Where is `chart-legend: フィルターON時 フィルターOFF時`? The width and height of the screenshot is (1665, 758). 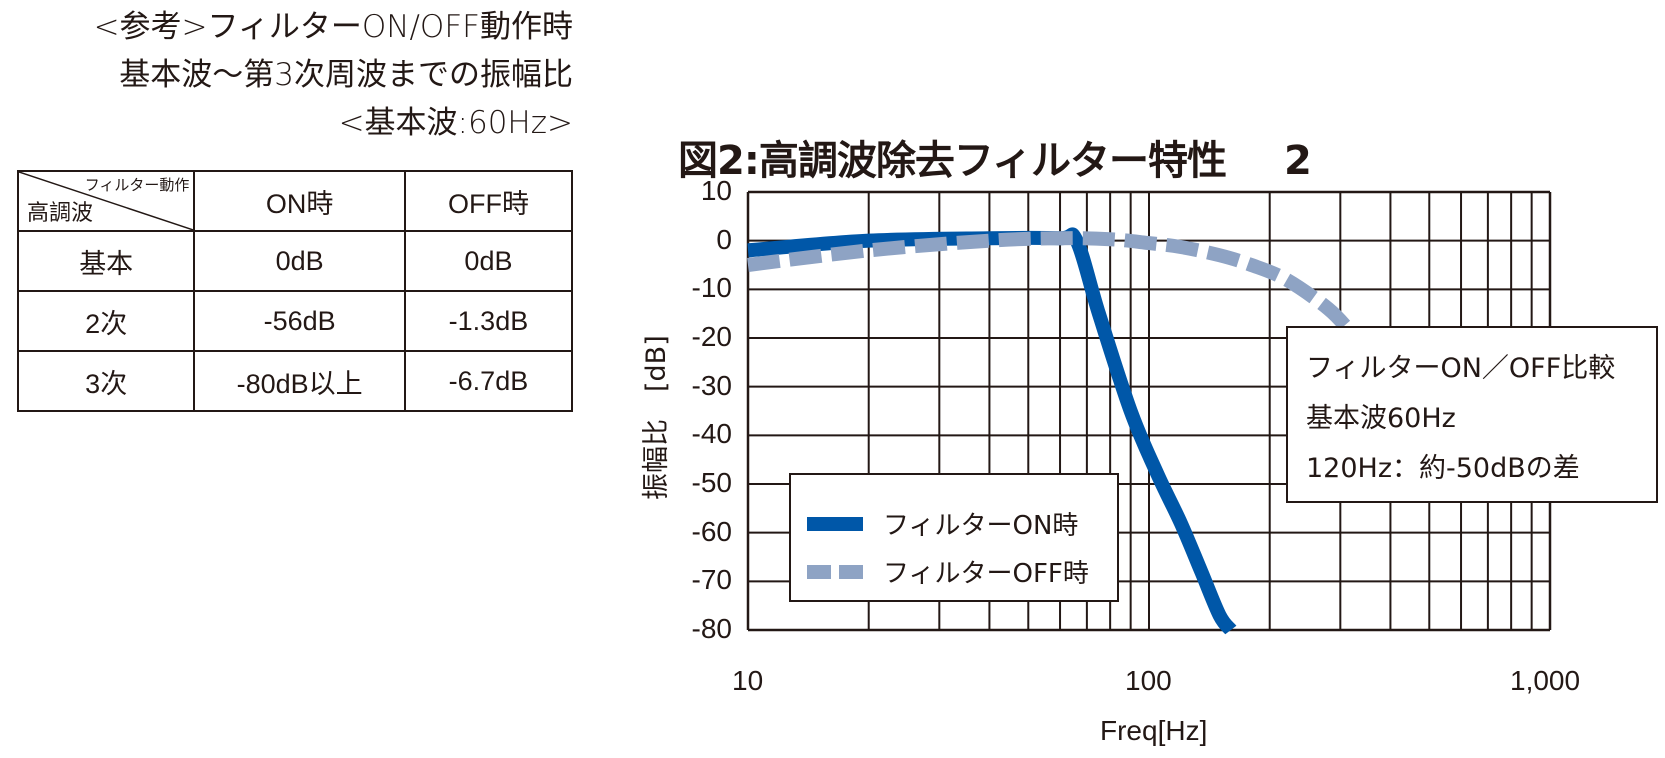
chart-legend: フィルターON時 フィルターOFF時 is located at coordinates (954, 537).